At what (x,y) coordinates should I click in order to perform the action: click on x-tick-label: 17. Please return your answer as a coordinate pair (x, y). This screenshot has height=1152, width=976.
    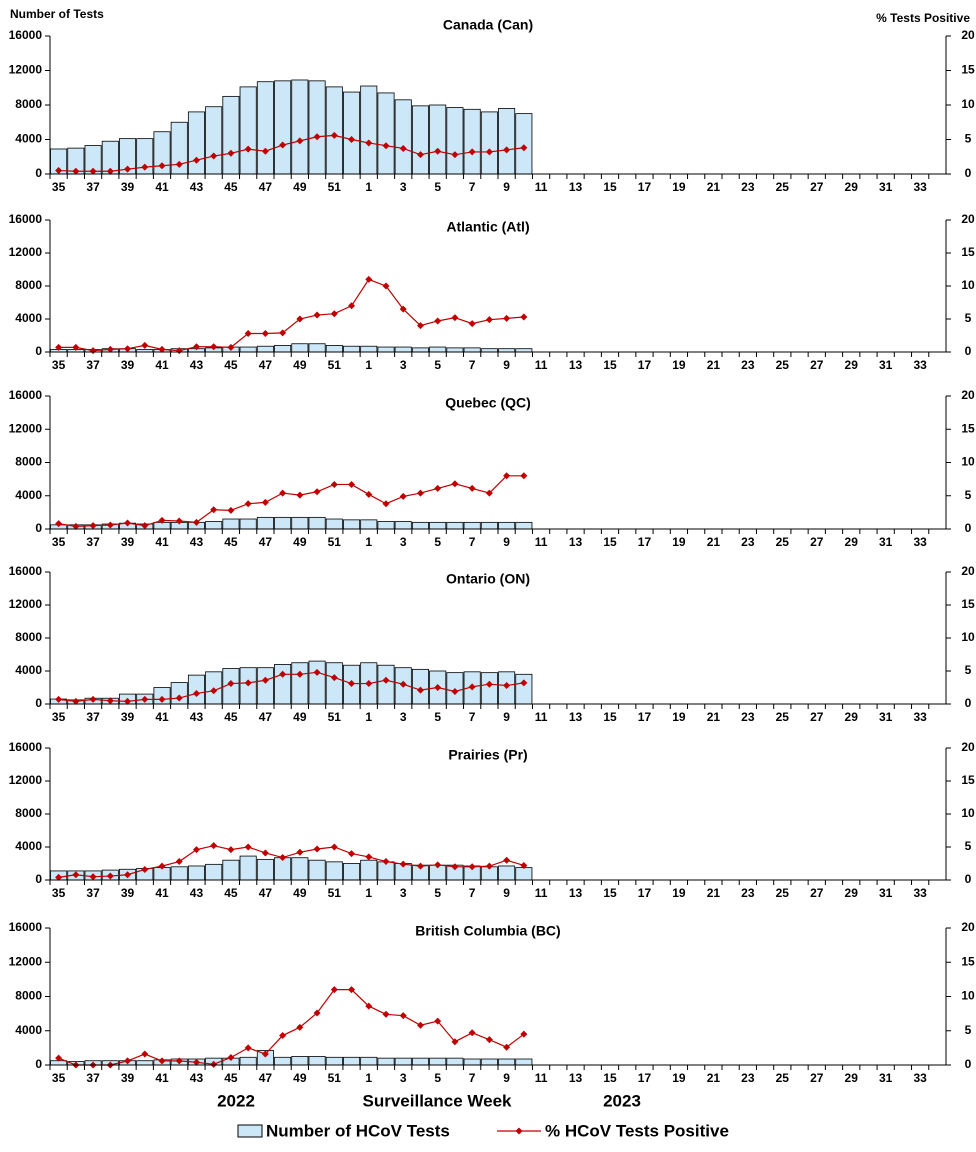
    Looking at the image, I should click on (645, 717).